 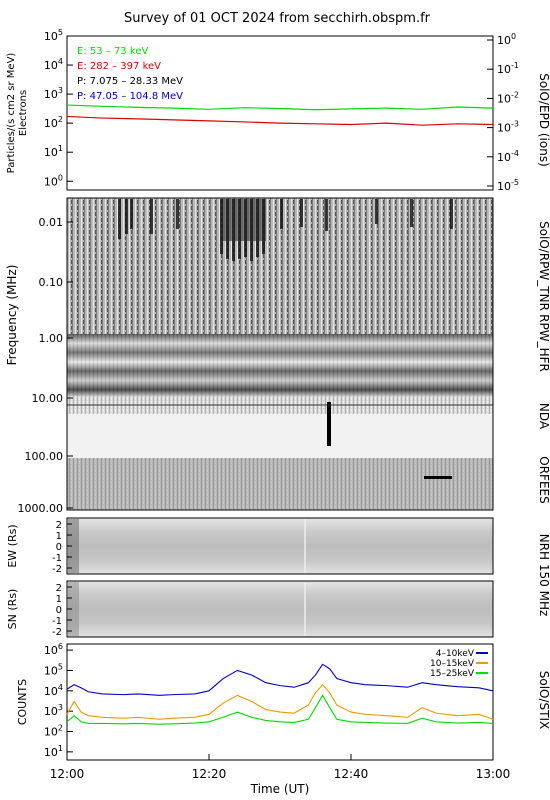 What do you see at coordinates (209, 774) in the screenshot?
I see `x-tick-label: 12:20` at bounding box center [209, 774].